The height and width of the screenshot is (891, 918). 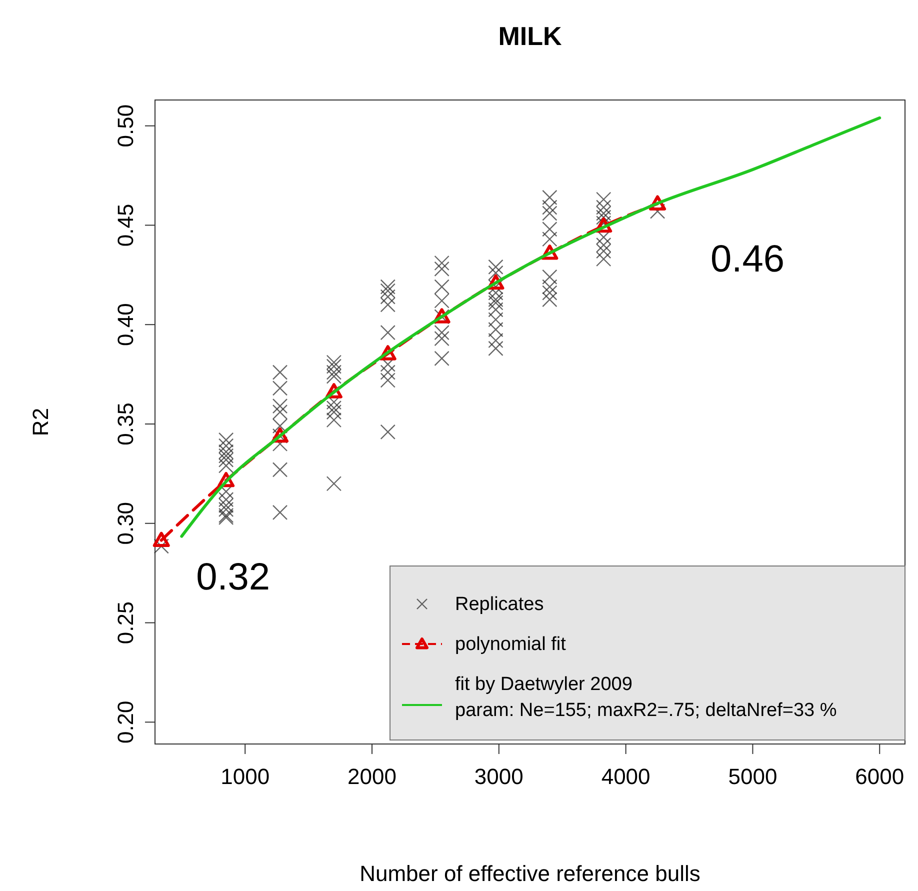 What do you see at coordinates (747, 259) in the screenshot?
I see `annotation: 0.46` at bounding box center [747, 259].